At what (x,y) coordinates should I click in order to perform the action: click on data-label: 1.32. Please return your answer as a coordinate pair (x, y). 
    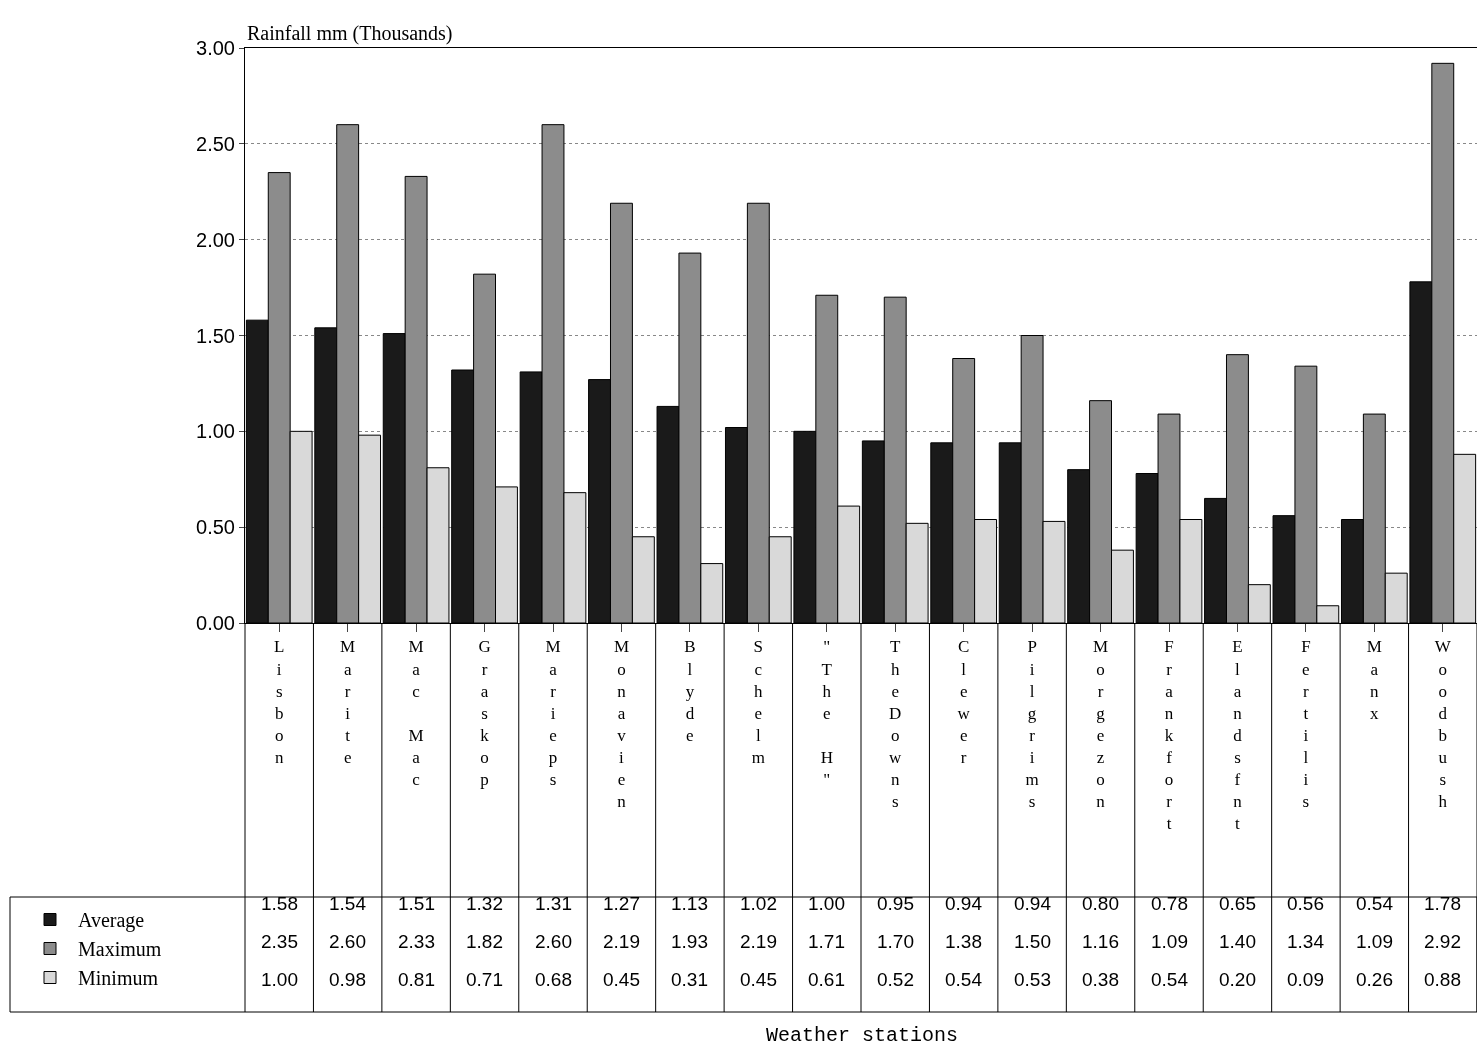
    Looking at the image, I should click on (484, 903).